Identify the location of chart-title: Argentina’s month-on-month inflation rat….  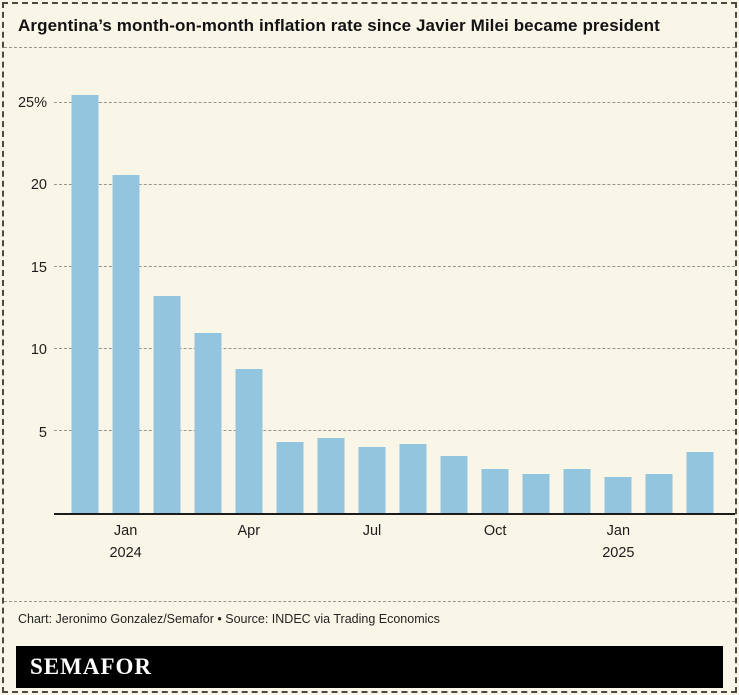
(339, 25).